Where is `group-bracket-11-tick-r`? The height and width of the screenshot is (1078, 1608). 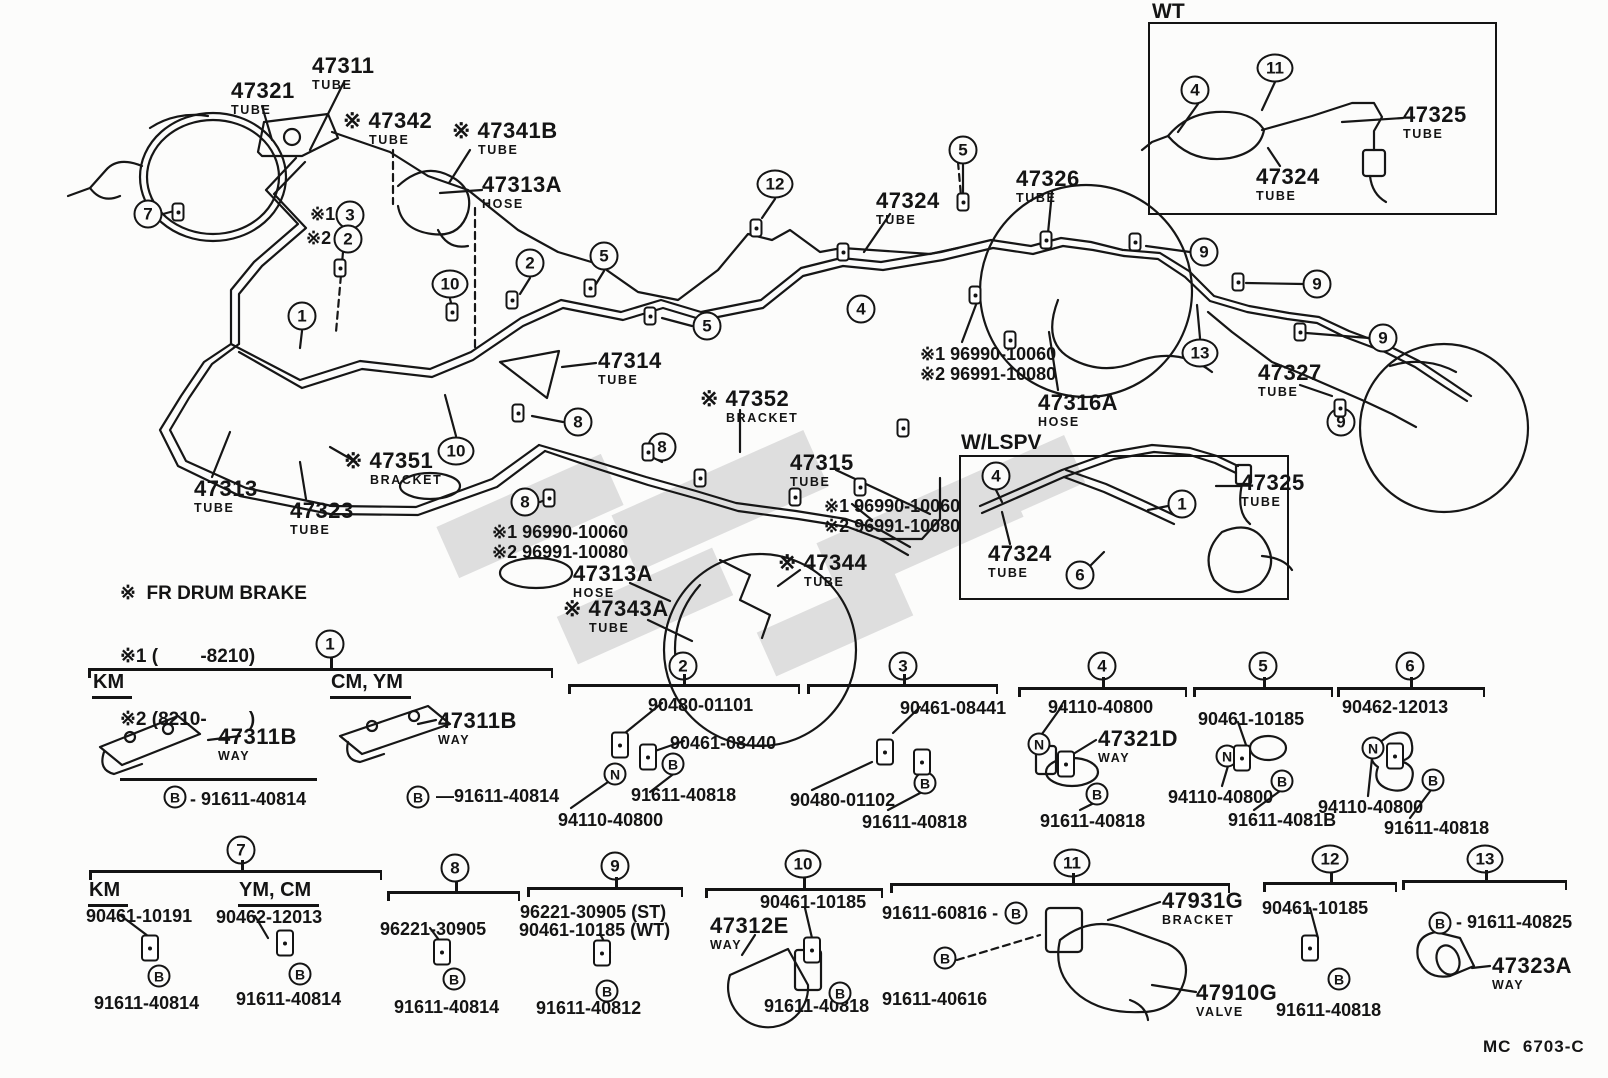 group-bracket-11-tick-r is located at coordinates (1228, 888).